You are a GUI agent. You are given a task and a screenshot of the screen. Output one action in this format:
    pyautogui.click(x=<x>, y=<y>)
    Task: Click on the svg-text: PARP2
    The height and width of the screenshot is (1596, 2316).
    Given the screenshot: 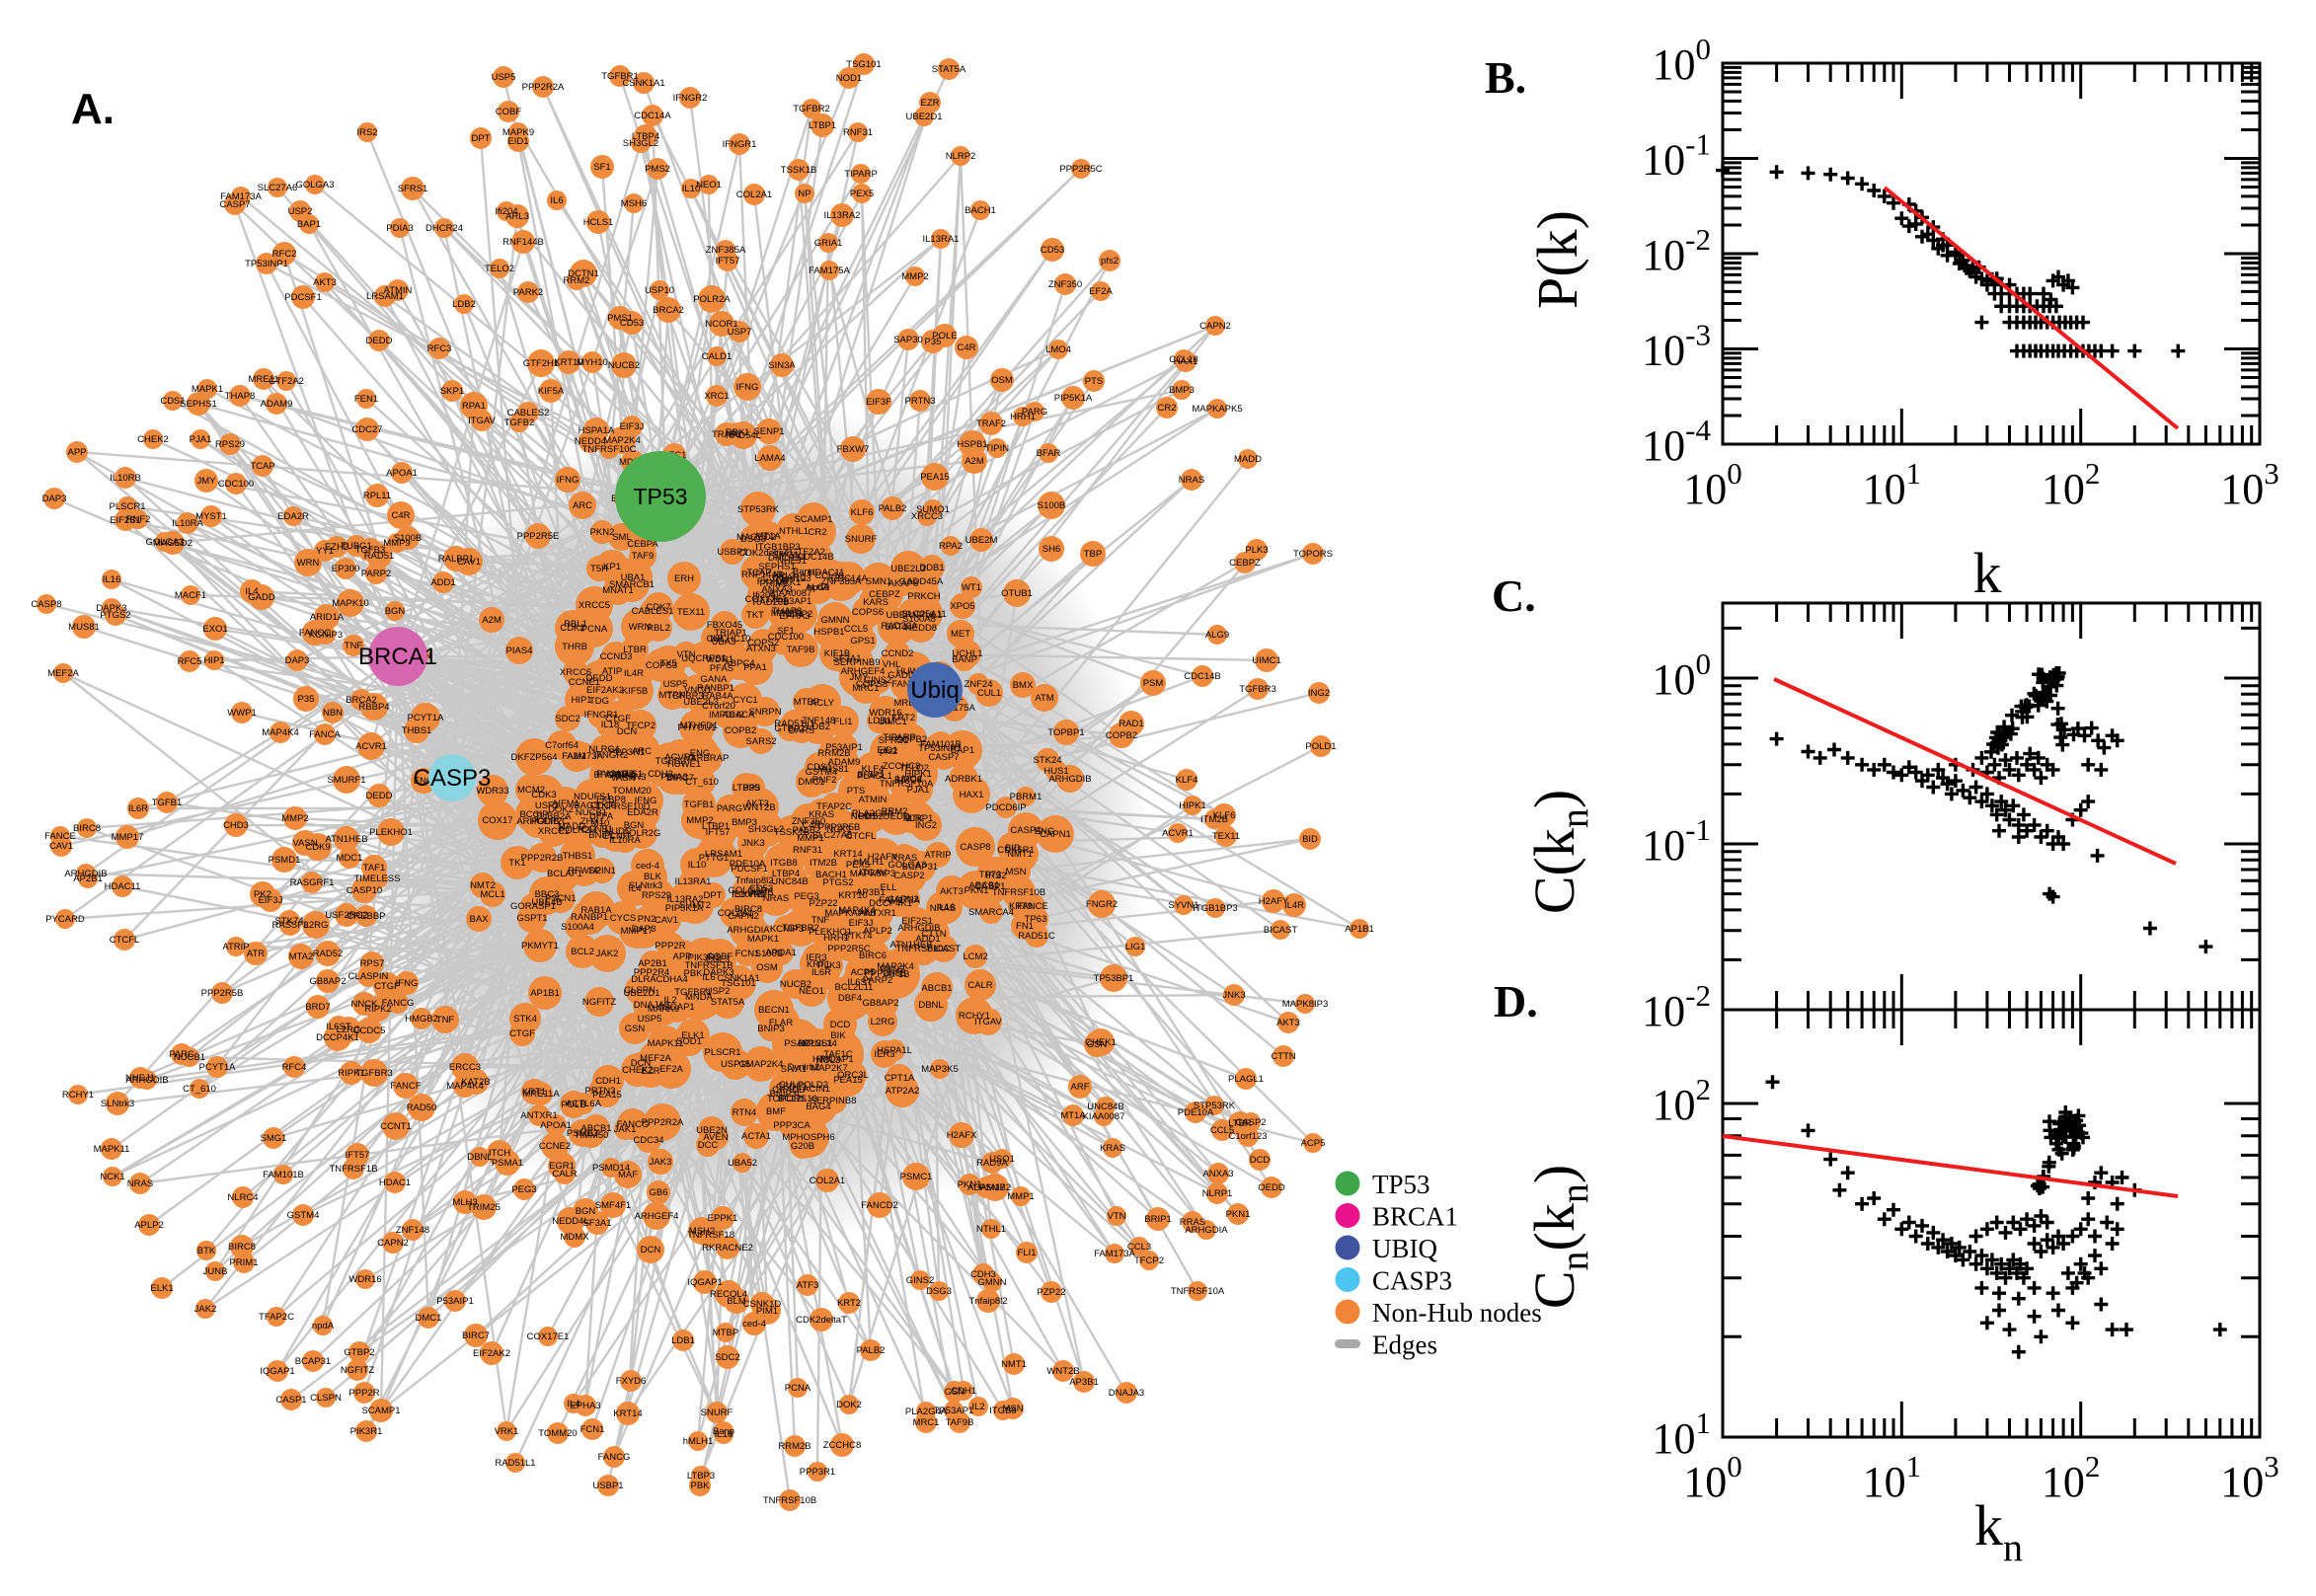 What is the action you would take?
    pyautogui.click(x=877, y=980)
    